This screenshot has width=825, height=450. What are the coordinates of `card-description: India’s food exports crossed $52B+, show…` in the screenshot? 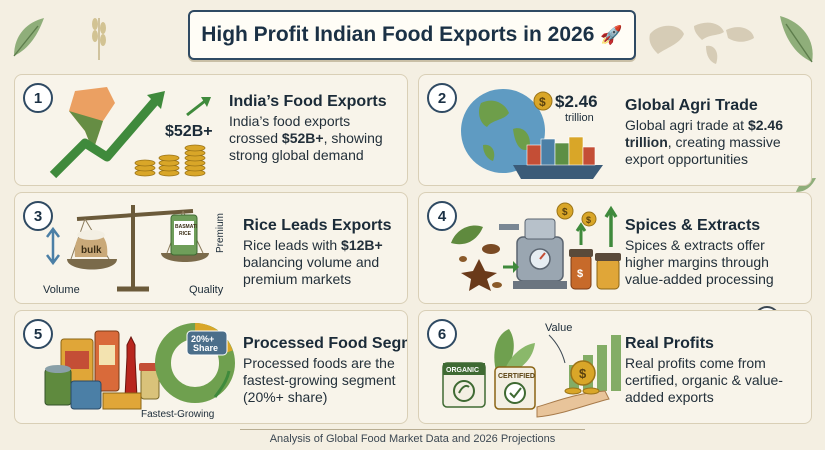 It's located at (314, 138).